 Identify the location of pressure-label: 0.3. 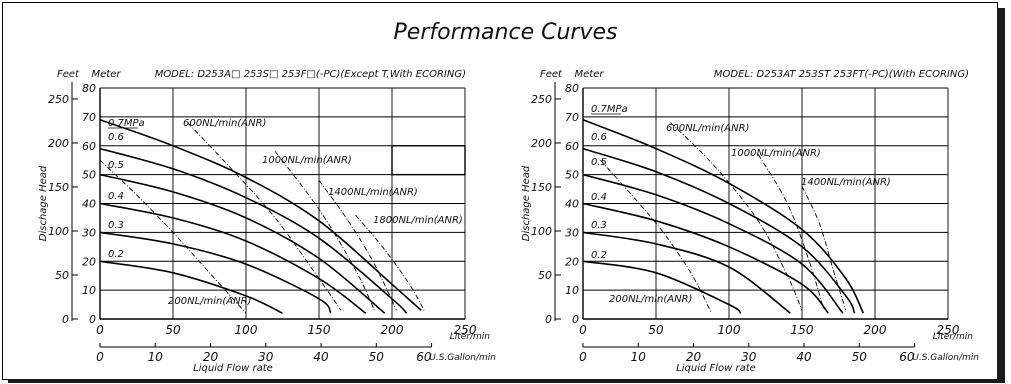
(116, 225).